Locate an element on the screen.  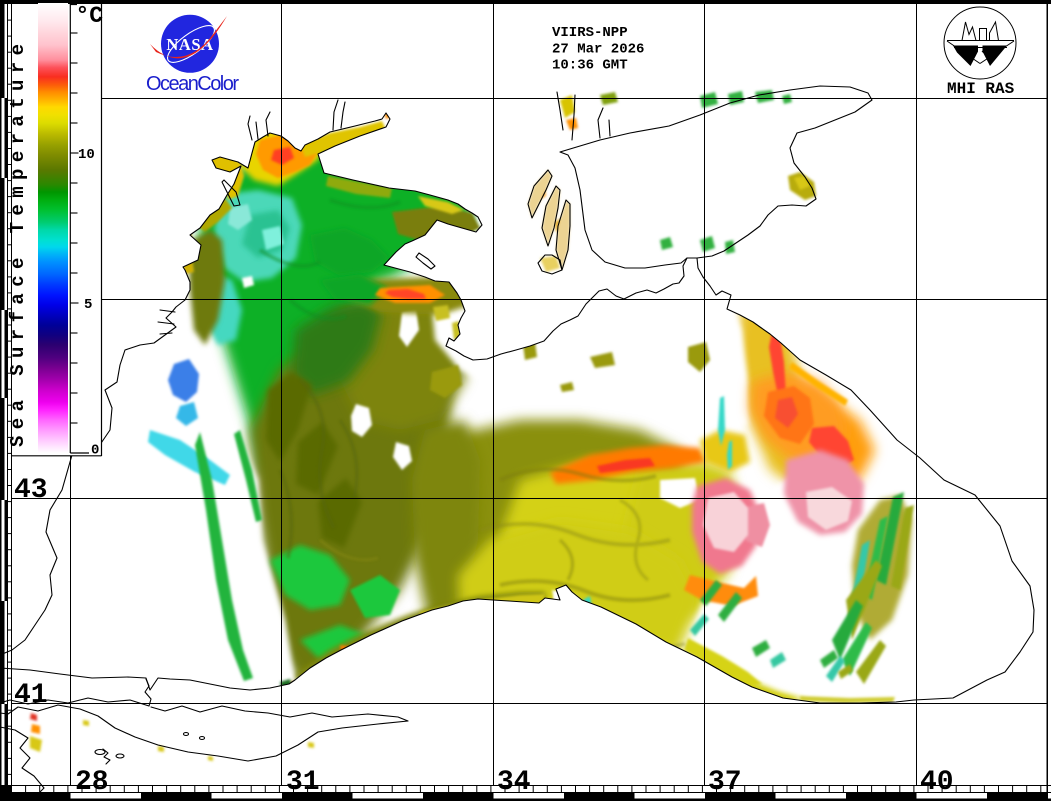
svg-text: 40 is located at coordinates (937, 782).